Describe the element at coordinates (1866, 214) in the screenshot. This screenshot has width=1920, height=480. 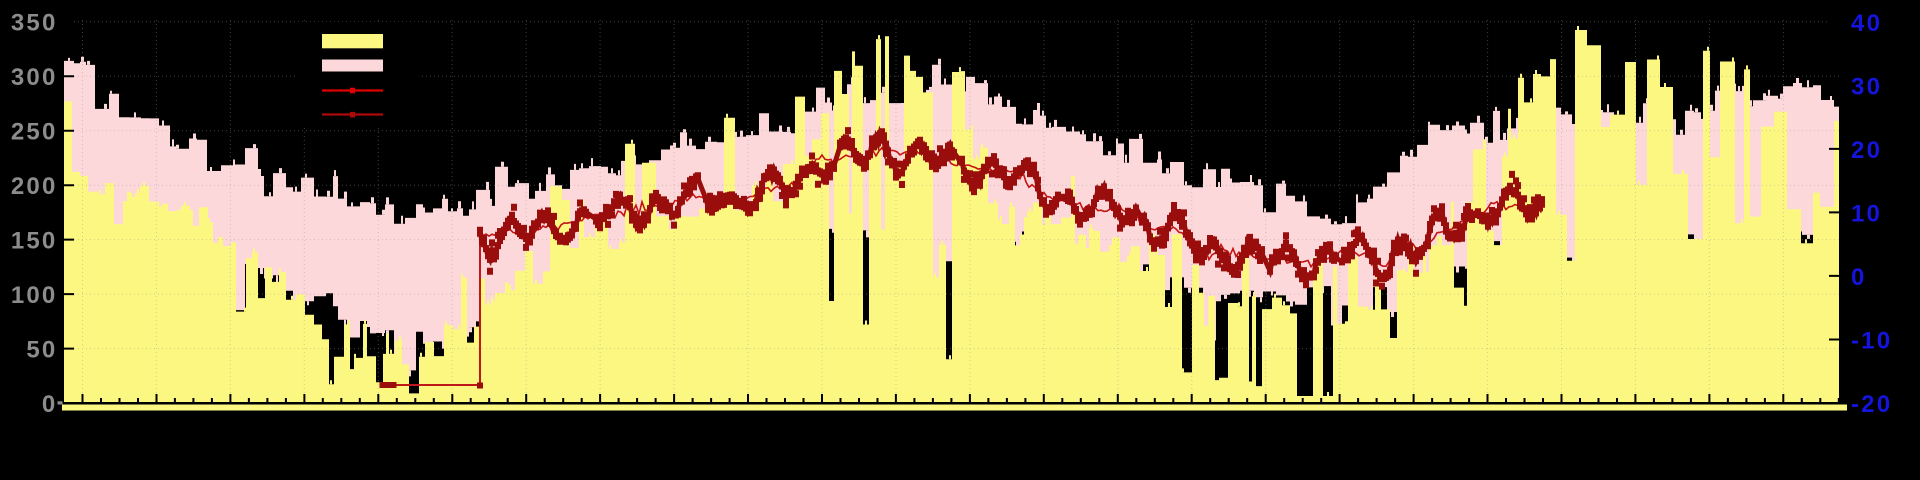
I see `svg-text: 10` at that location.